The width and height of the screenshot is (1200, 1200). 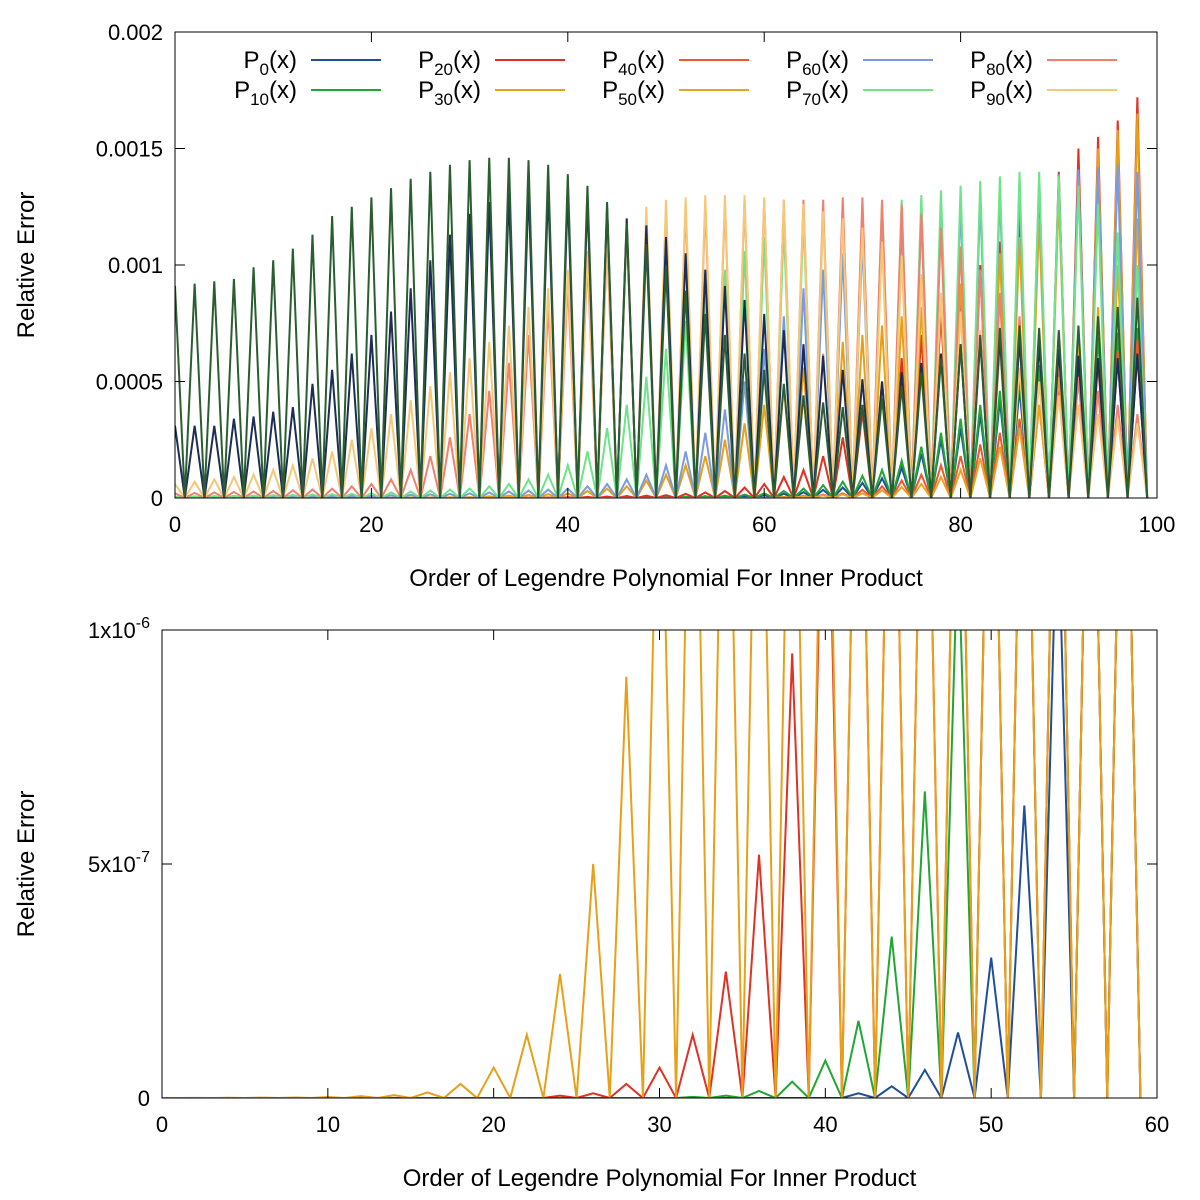 What do you see at coordinates (129, 149) in the screenshot?
I see `y-tick-label: 0.0015` at bounding box center [129, 149].